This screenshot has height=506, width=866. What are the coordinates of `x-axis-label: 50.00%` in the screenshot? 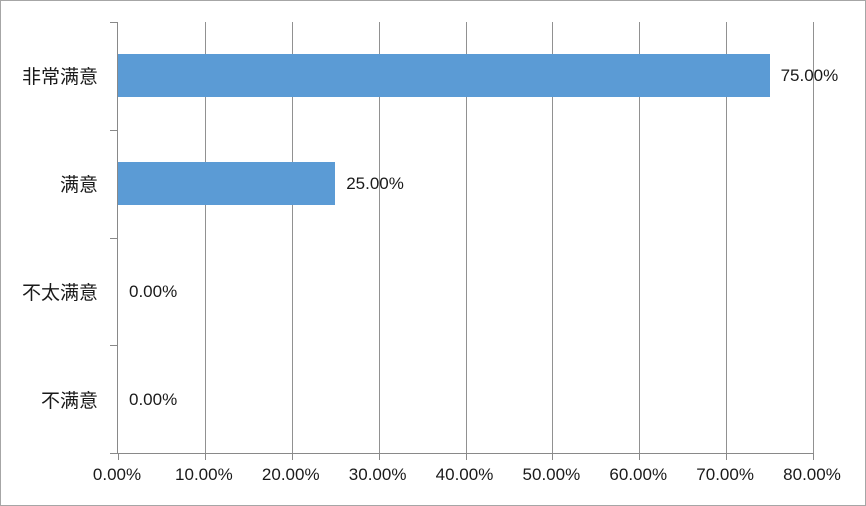 It's located at (551, 474).